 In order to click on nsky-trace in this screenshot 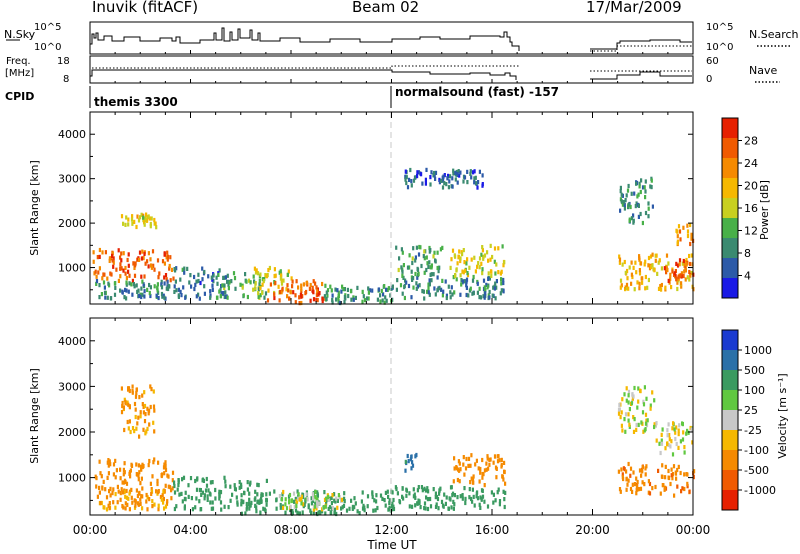, I will do `click(305, 39)`.